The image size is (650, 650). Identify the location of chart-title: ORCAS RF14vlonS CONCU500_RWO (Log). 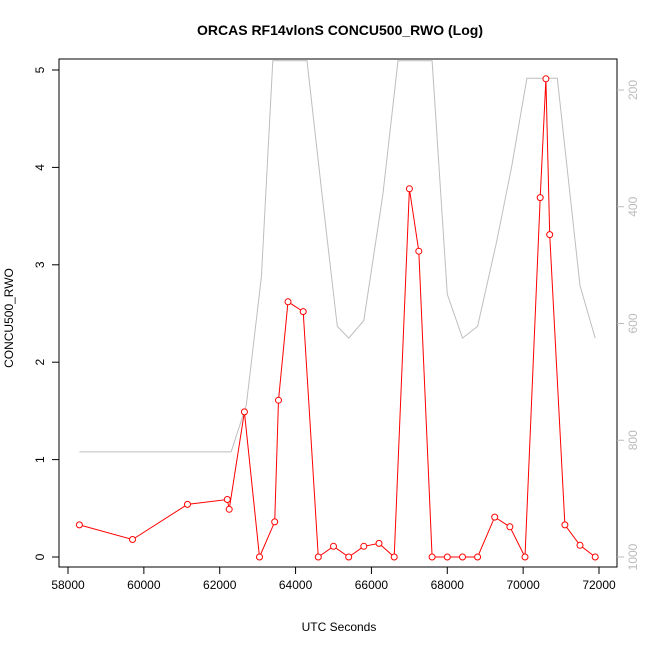
(340, 30).